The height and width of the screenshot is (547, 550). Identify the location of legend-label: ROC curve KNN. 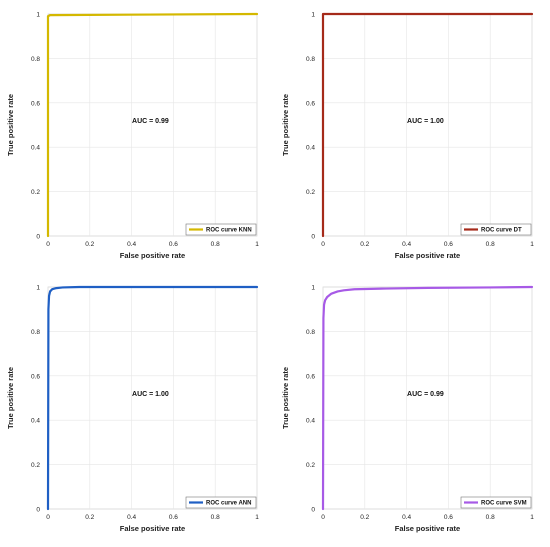
(229, 231).